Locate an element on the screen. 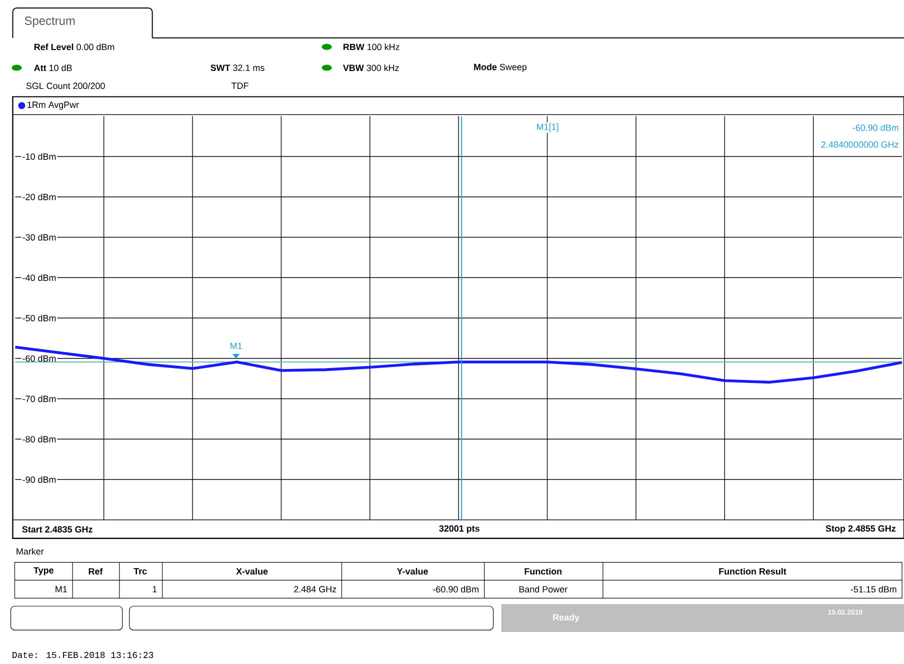 The width and height of the screenshot is (904, 664). annotation: -60.90 dBm is located at coordinates (875, 127).